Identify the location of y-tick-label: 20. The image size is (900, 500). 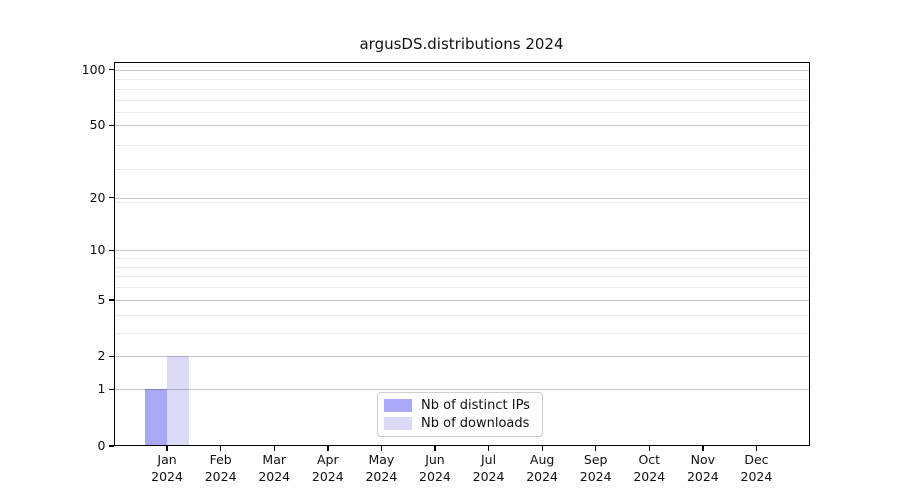
(97, 197).